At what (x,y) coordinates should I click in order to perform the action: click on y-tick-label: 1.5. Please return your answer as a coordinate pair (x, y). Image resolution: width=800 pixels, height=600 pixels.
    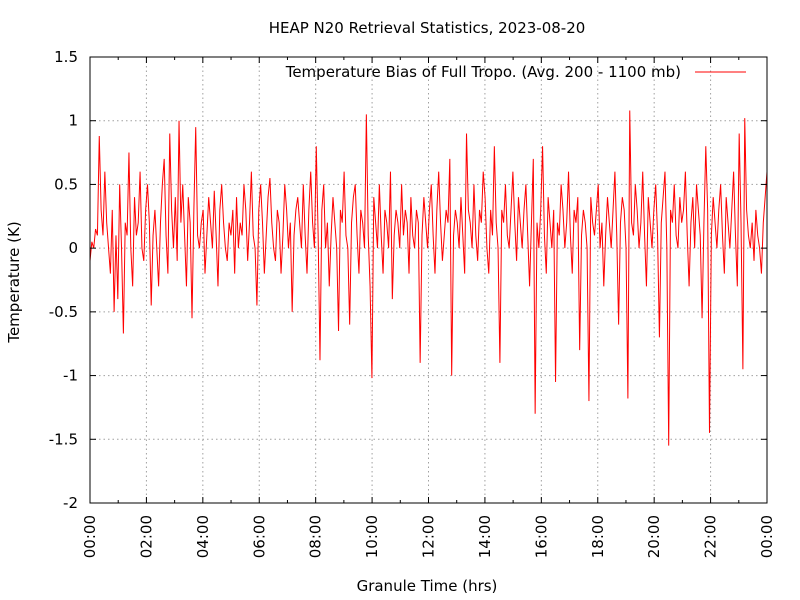
    Looking at the image, I should click on (66, 57).